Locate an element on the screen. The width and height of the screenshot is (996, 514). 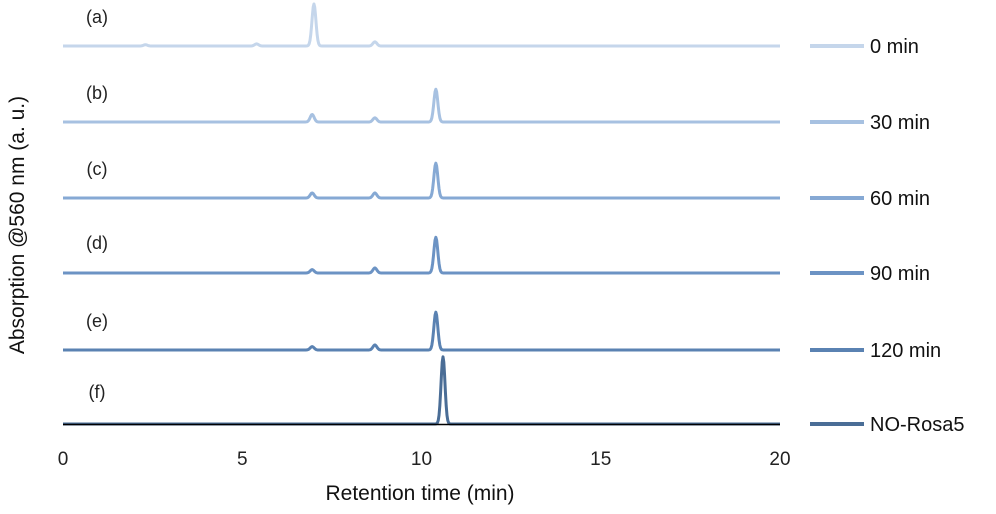
legend-label: 30 min is located at coordinates (900, 123).